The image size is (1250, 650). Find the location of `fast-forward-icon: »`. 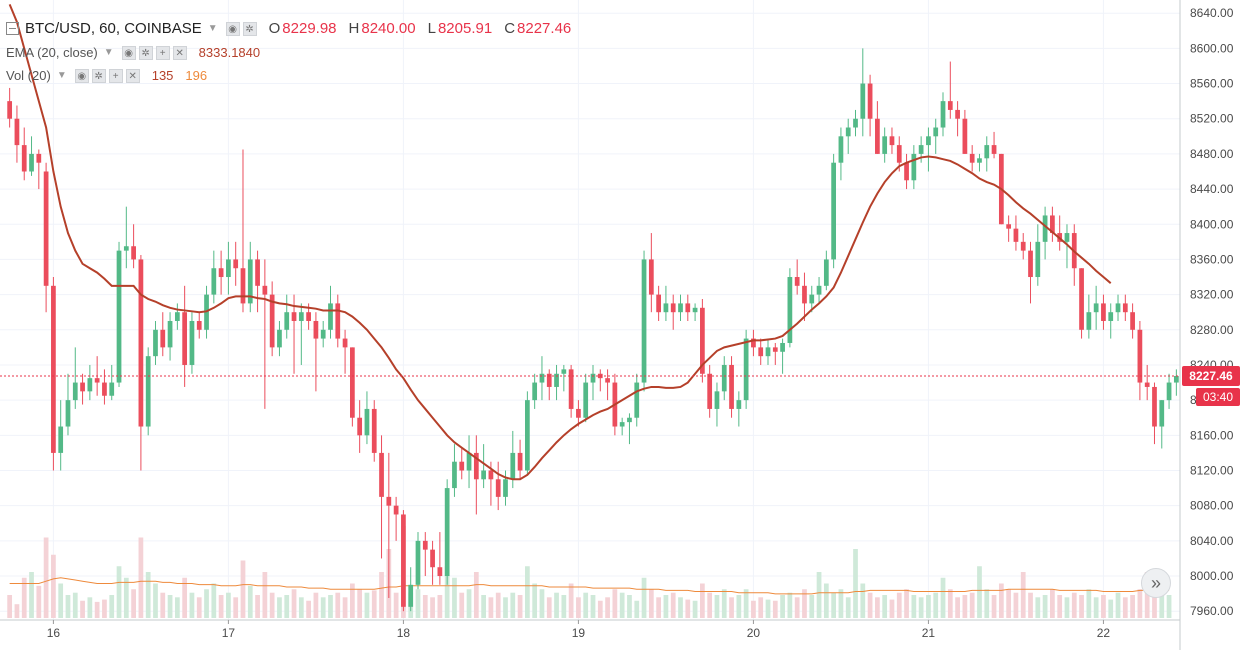

fast-forward-icon: » is located at coordinates (1156, 583).